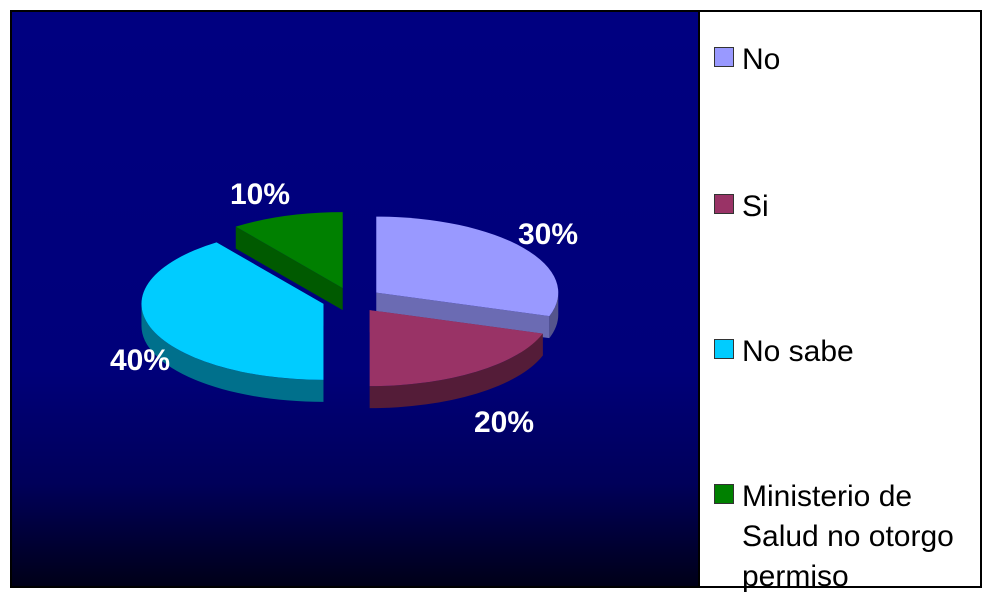 The height and width of the screenshot is (600, 994). What do you see at coordinates (798, 351) in the screenshot?
I see `legend-label-2: No sabe` at bounding box center [798, 351].